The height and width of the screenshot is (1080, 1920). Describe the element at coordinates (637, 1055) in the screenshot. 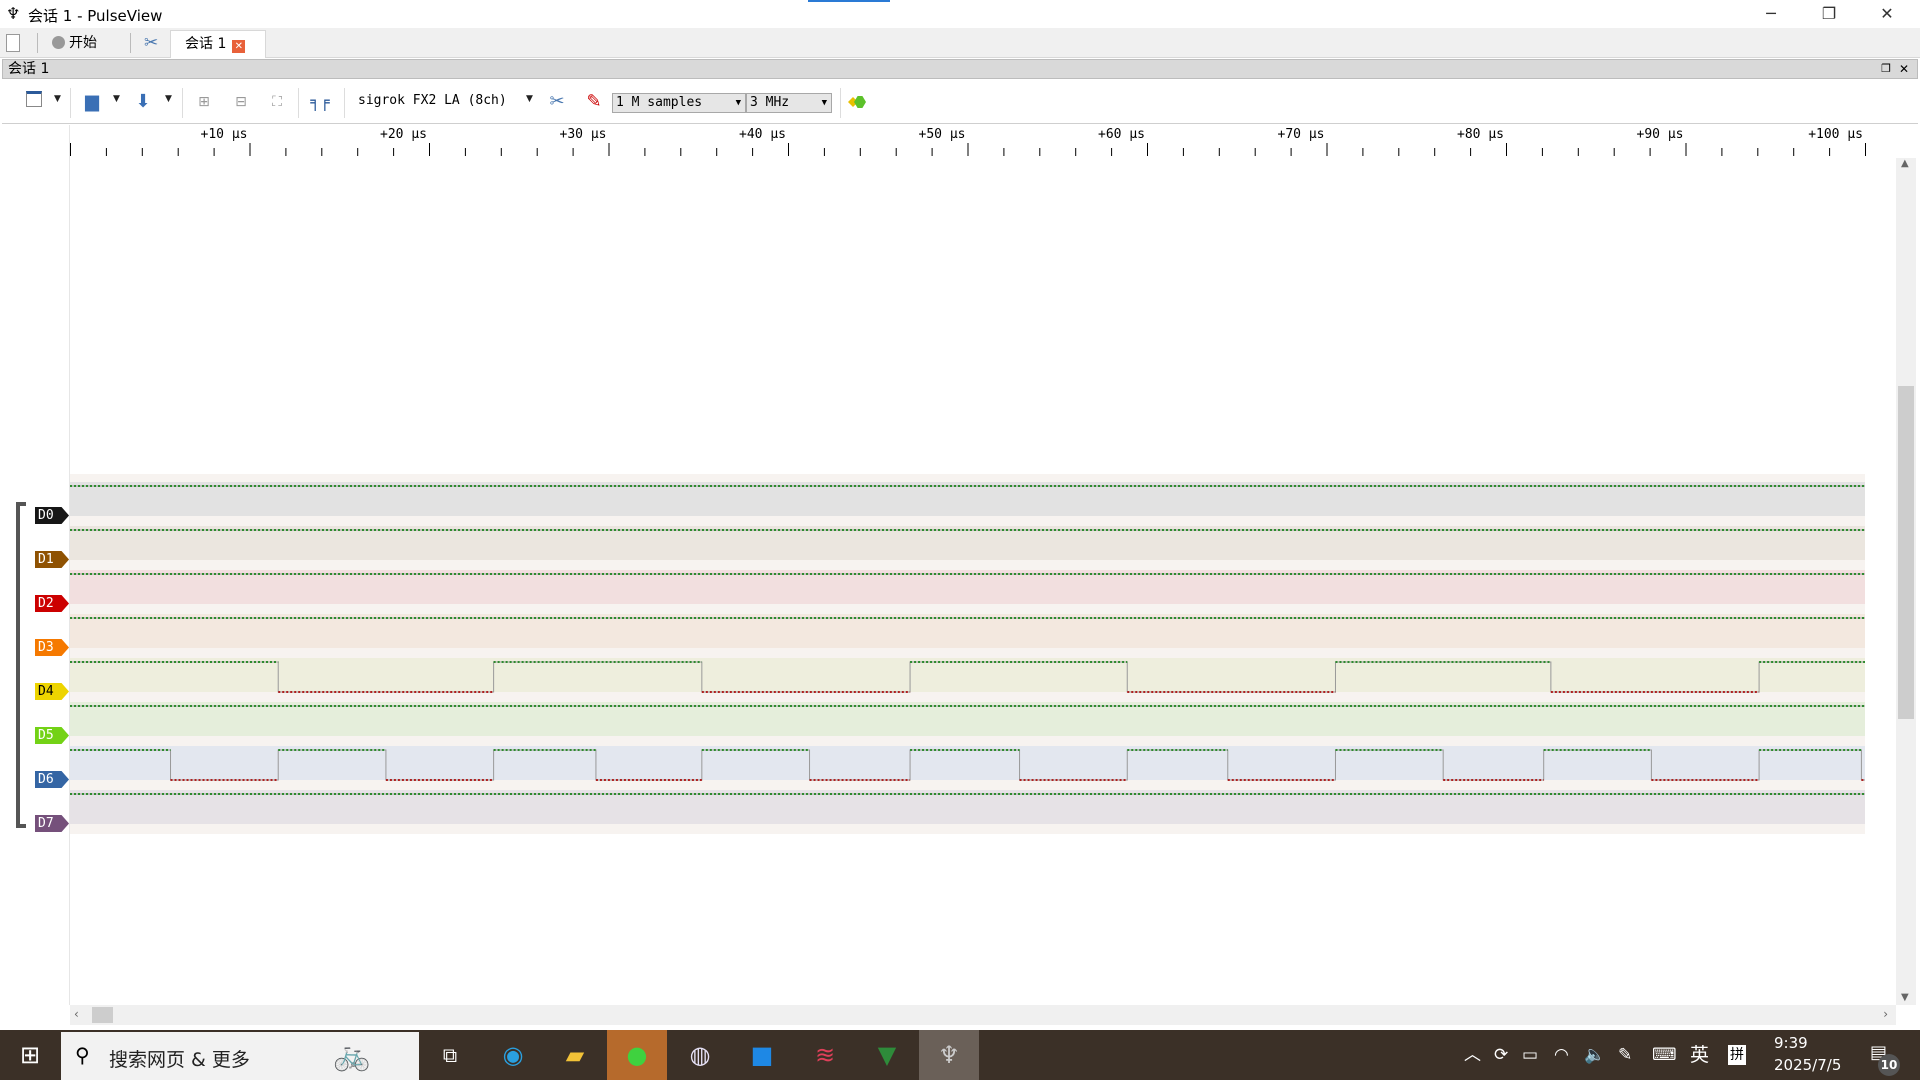

I see `taskbar-wechat: ●` at that location.